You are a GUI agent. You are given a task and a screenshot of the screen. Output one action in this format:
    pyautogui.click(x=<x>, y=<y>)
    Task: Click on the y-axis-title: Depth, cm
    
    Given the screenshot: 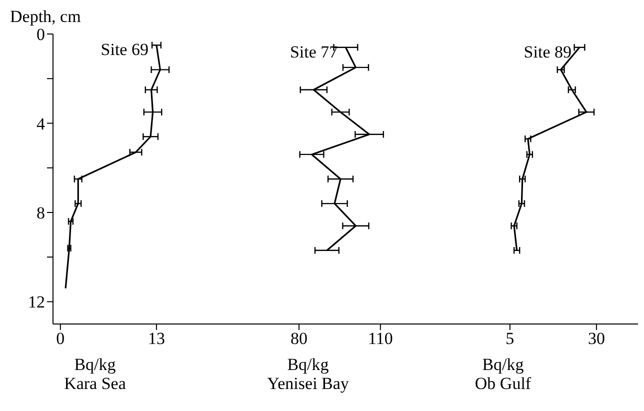 What is the action you would take?
    pyautogui.click(x=45, y=16)
    